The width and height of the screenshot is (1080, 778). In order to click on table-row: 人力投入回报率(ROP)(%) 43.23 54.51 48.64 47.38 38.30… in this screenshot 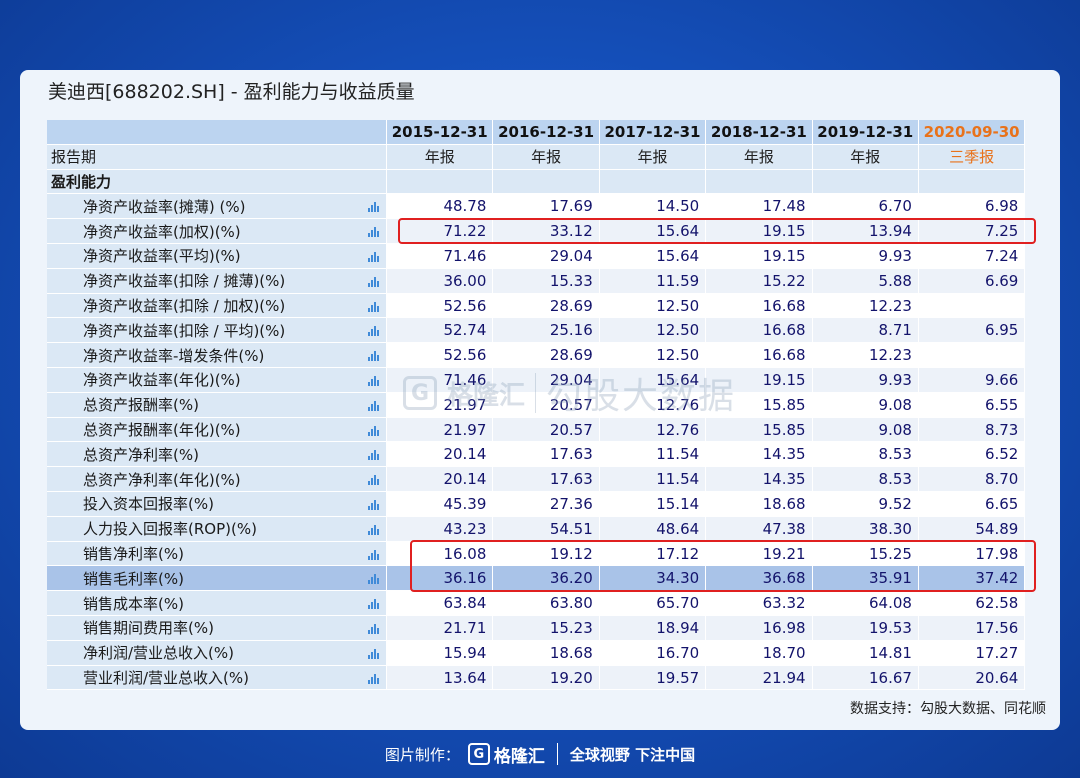, I will do `click(537, 529)`.